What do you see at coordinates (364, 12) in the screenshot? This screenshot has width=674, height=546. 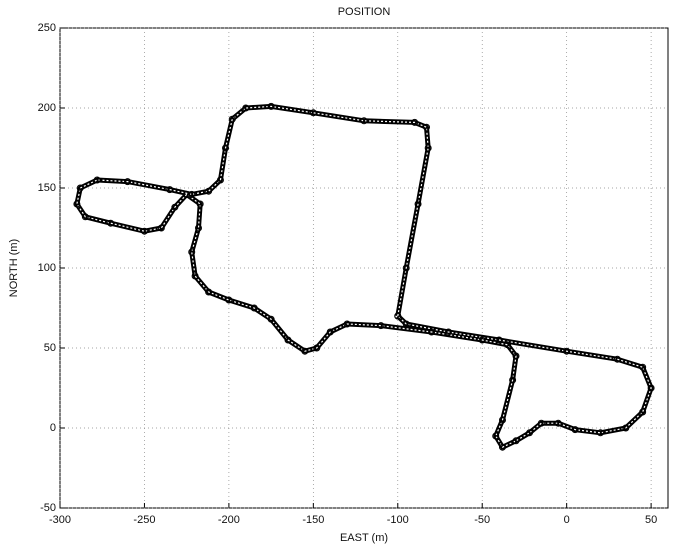 I see `chart-title: POSITION` at bounding box center [364, 12].